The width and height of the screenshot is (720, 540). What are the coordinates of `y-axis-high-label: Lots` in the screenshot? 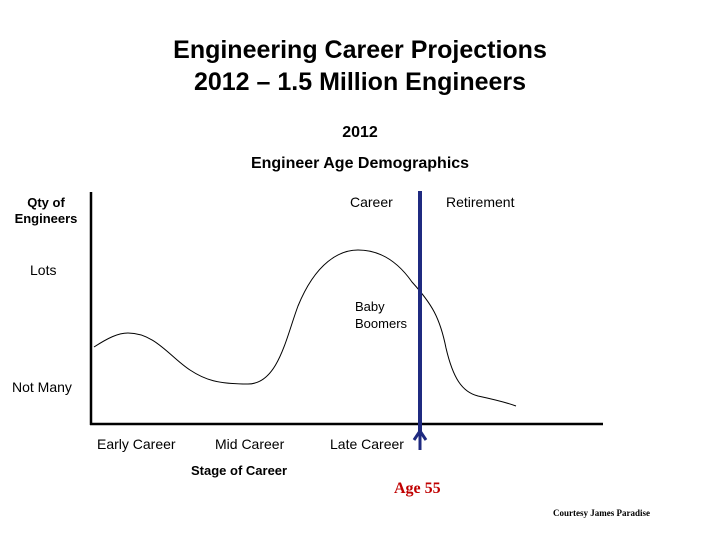 It's located at (43, 270).